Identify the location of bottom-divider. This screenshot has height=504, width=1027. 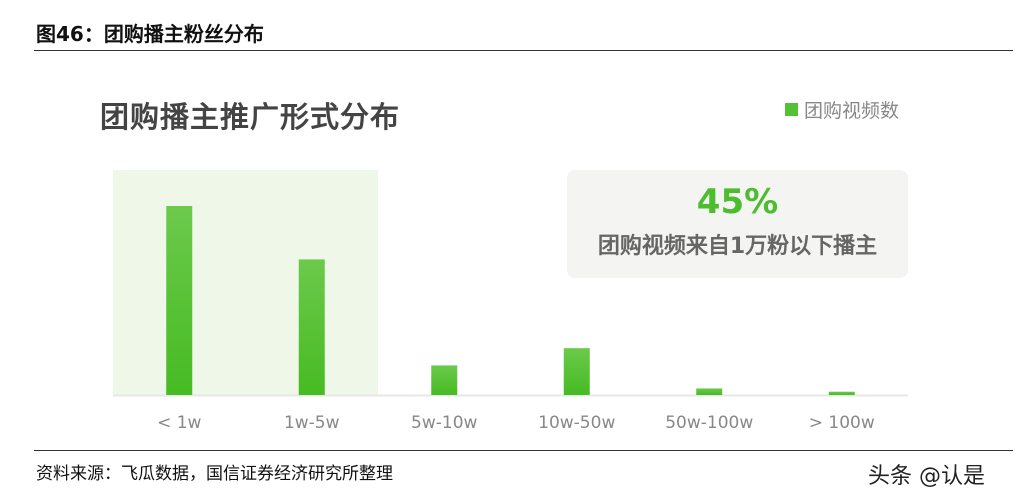
(523, 450).